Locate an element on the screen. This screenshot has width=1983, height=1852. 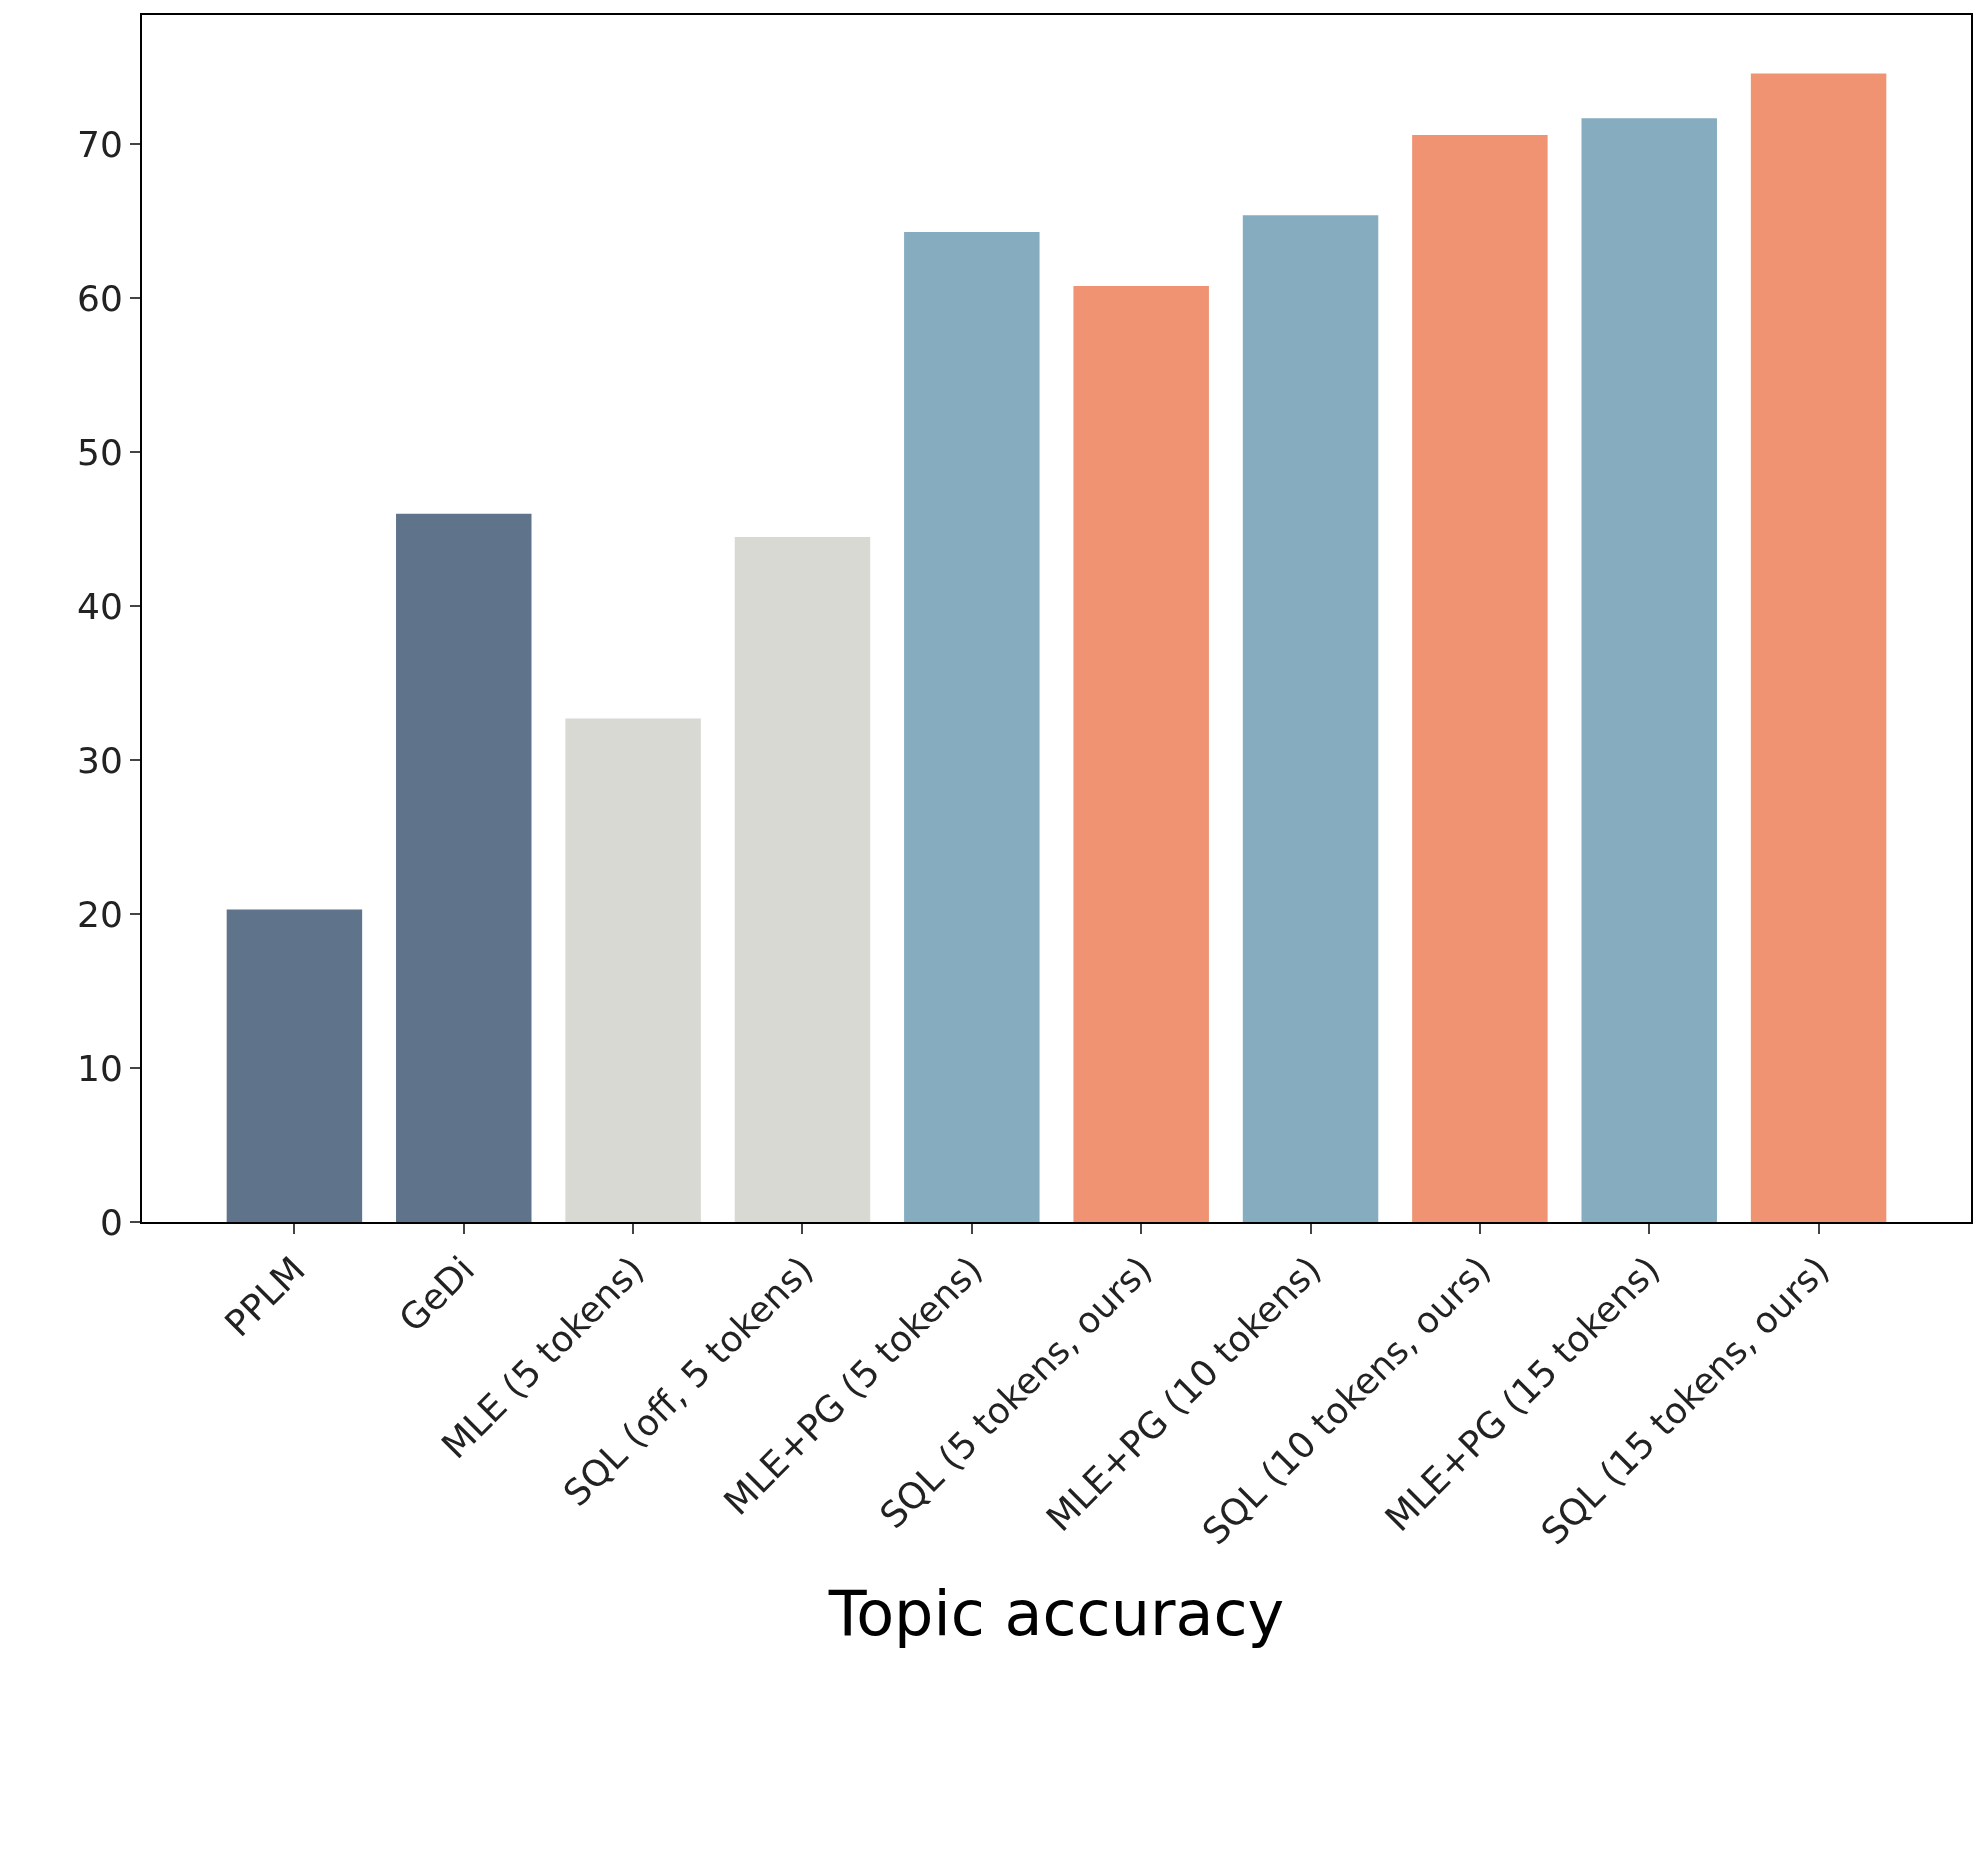
x-axis-title: Topic accuracy is located at coordinates (1056, 1613).